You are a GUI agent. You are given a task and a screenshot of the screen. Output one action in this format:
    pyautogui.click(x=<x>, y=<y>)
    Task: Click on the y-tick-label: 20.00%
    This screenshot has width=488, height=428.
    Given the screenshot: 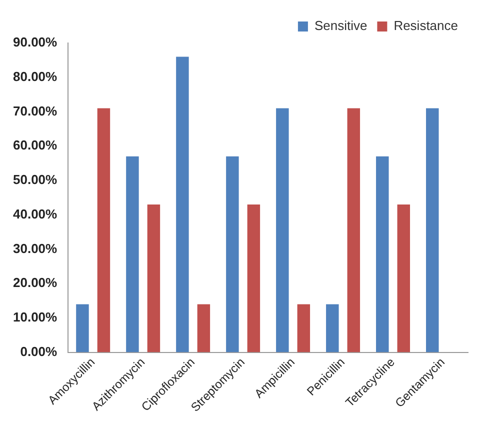 What is the action you would take?
    pyautogui.click(x=35, y=282)
    